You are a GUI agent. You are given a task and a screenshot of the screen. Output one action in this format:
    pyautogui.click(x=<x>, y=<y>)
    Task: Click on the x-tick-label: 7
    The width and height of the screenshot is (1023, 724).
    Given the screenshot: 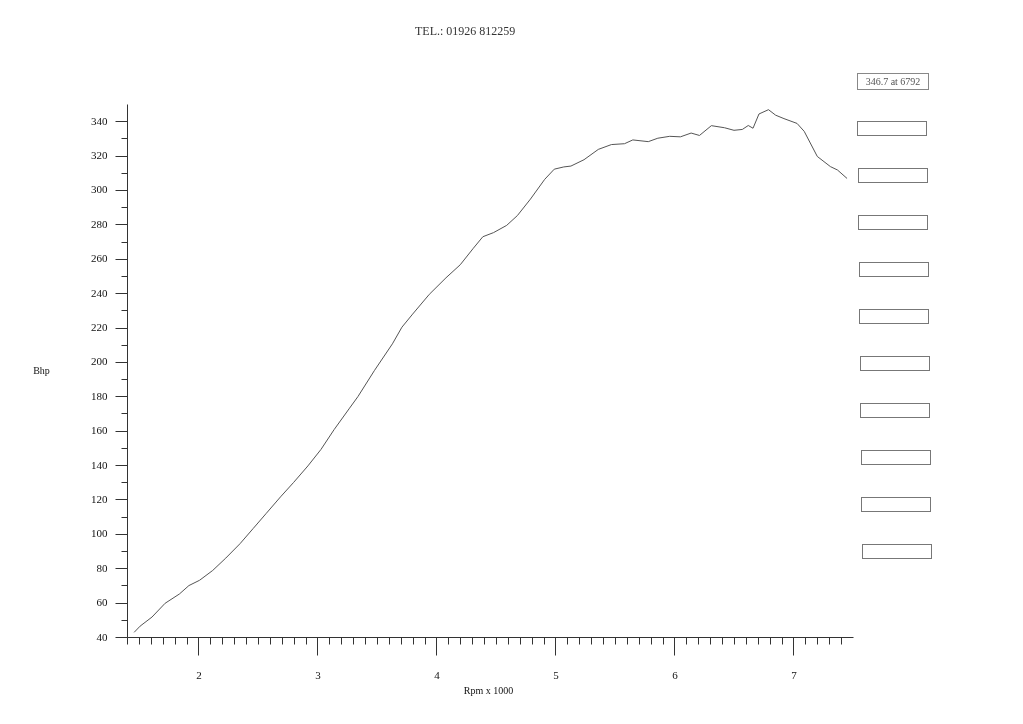 What is the action you would take?
    pyautogui.click(x=794, y=674)
    